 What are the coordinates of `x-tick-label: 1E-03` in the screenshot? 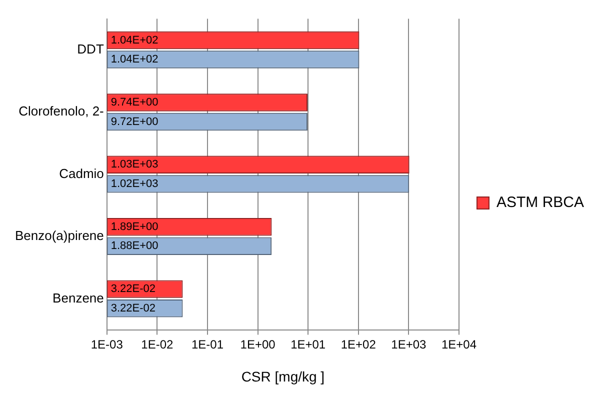 It's located at (107, 344).